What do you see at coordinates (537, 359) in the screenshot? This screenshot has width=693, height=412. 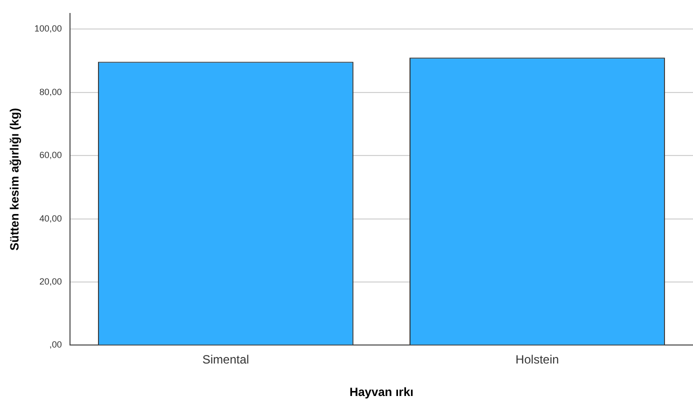 I see `x-tick-label: Holstein` at bounding box center [537, 359].